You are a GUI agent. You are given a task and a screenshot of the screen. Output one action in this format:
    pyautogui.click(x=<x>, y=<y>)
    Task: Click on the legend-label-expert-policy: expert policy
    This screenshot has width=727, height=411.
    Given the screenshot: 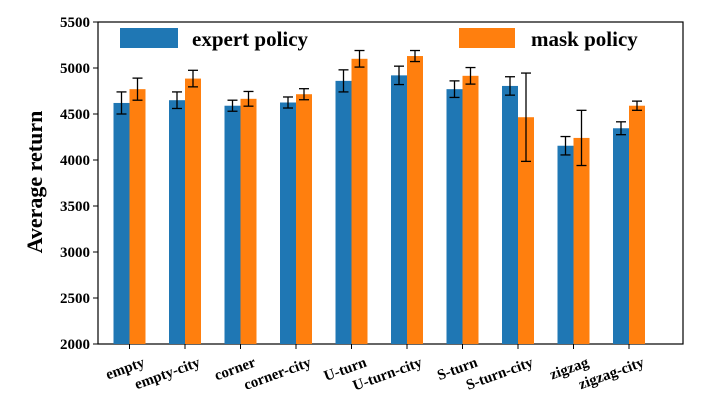 What is the action you would take?
    pyautogui.click(x=250, y=39)
    